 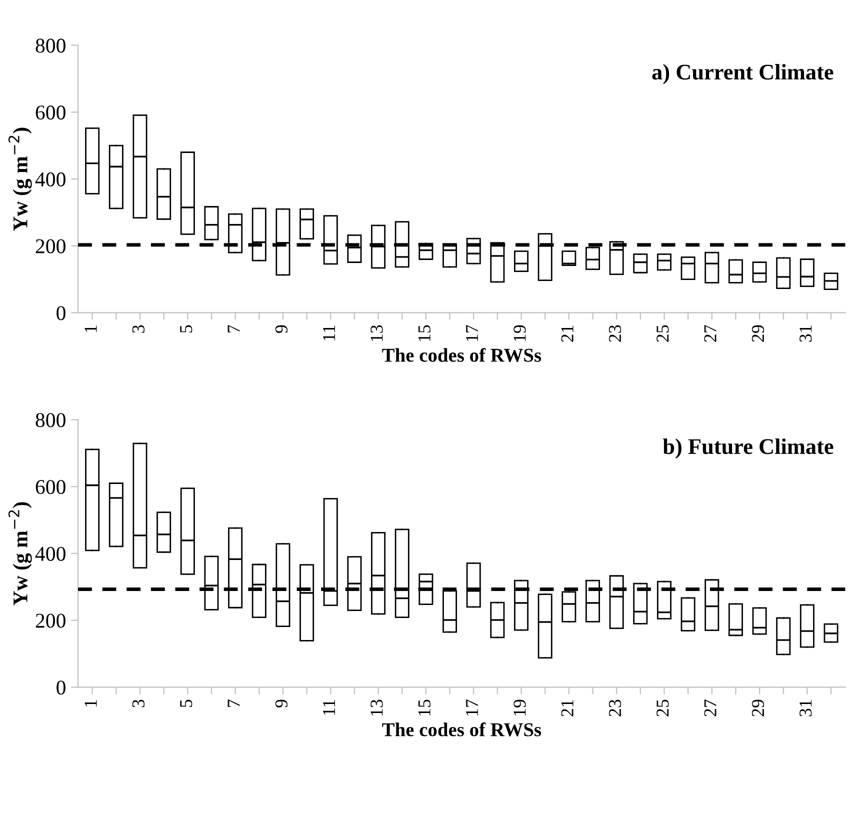 I want to click on text: b) Future Climate, so click(x=748, y=448).